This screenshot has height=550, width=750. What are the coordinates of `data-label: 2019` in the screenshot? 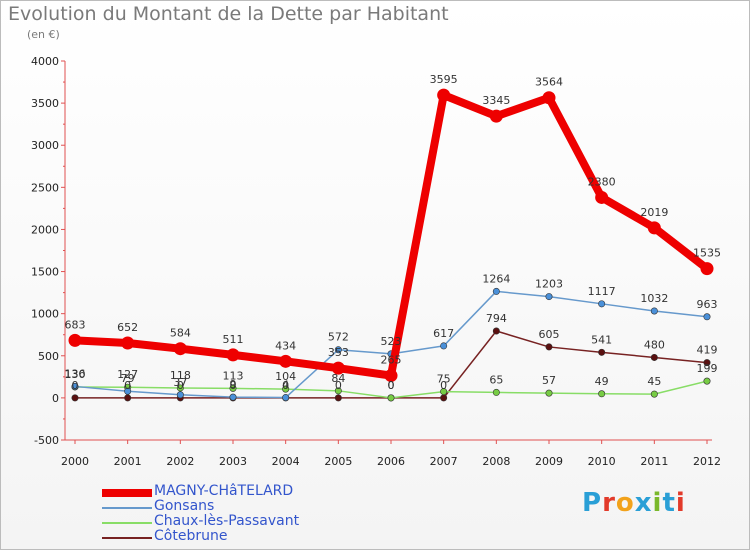 It's located at (654, 212).